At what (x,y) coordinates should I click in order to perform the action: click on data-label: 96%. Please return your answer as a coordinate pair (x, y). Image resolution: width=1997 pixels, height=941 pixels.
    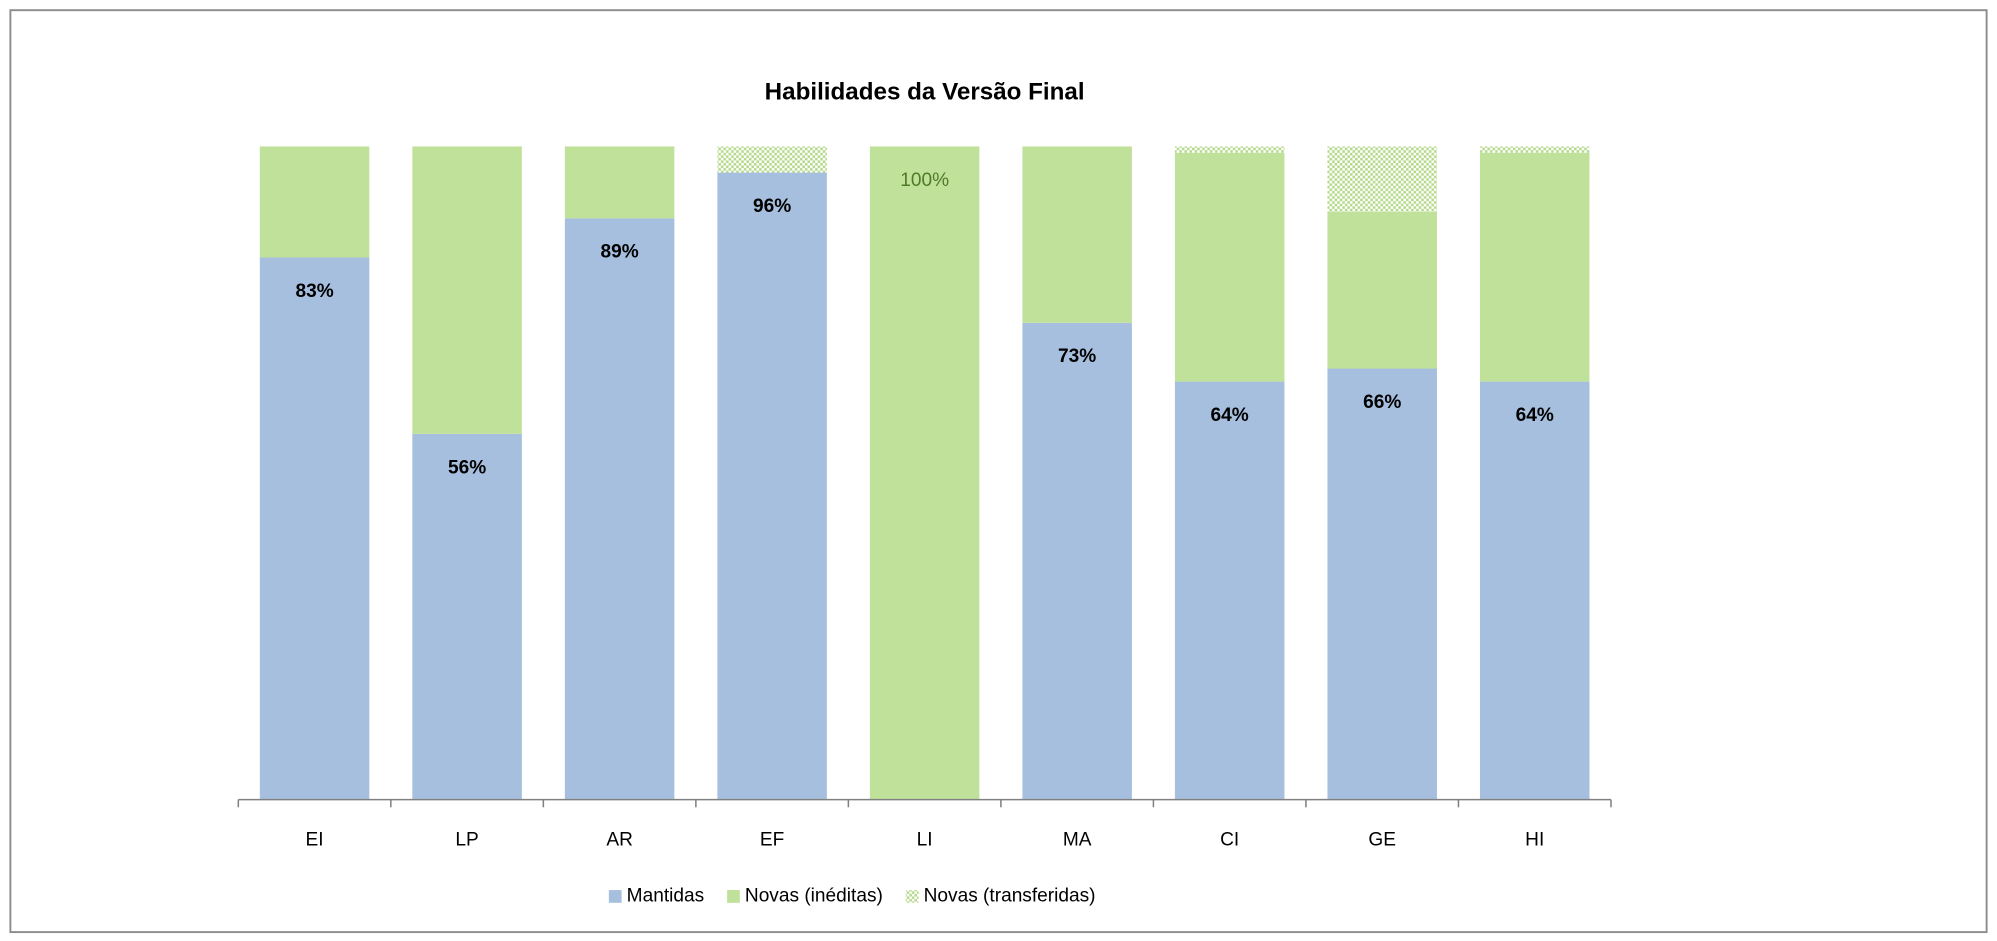
    Looking at the image, I should click on (772, 206).